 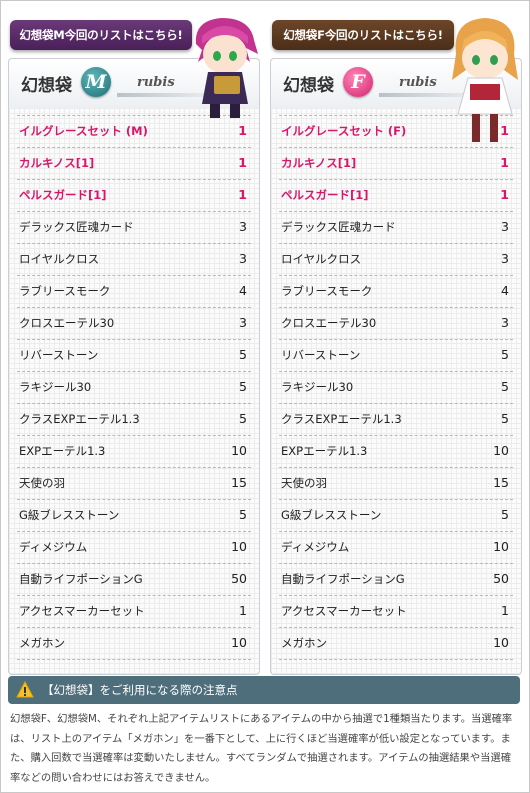 What do you see at coordinates (59, 355) in the screenshot?
I see `item-name: リバーストーン` at bounding box center [59, 355].